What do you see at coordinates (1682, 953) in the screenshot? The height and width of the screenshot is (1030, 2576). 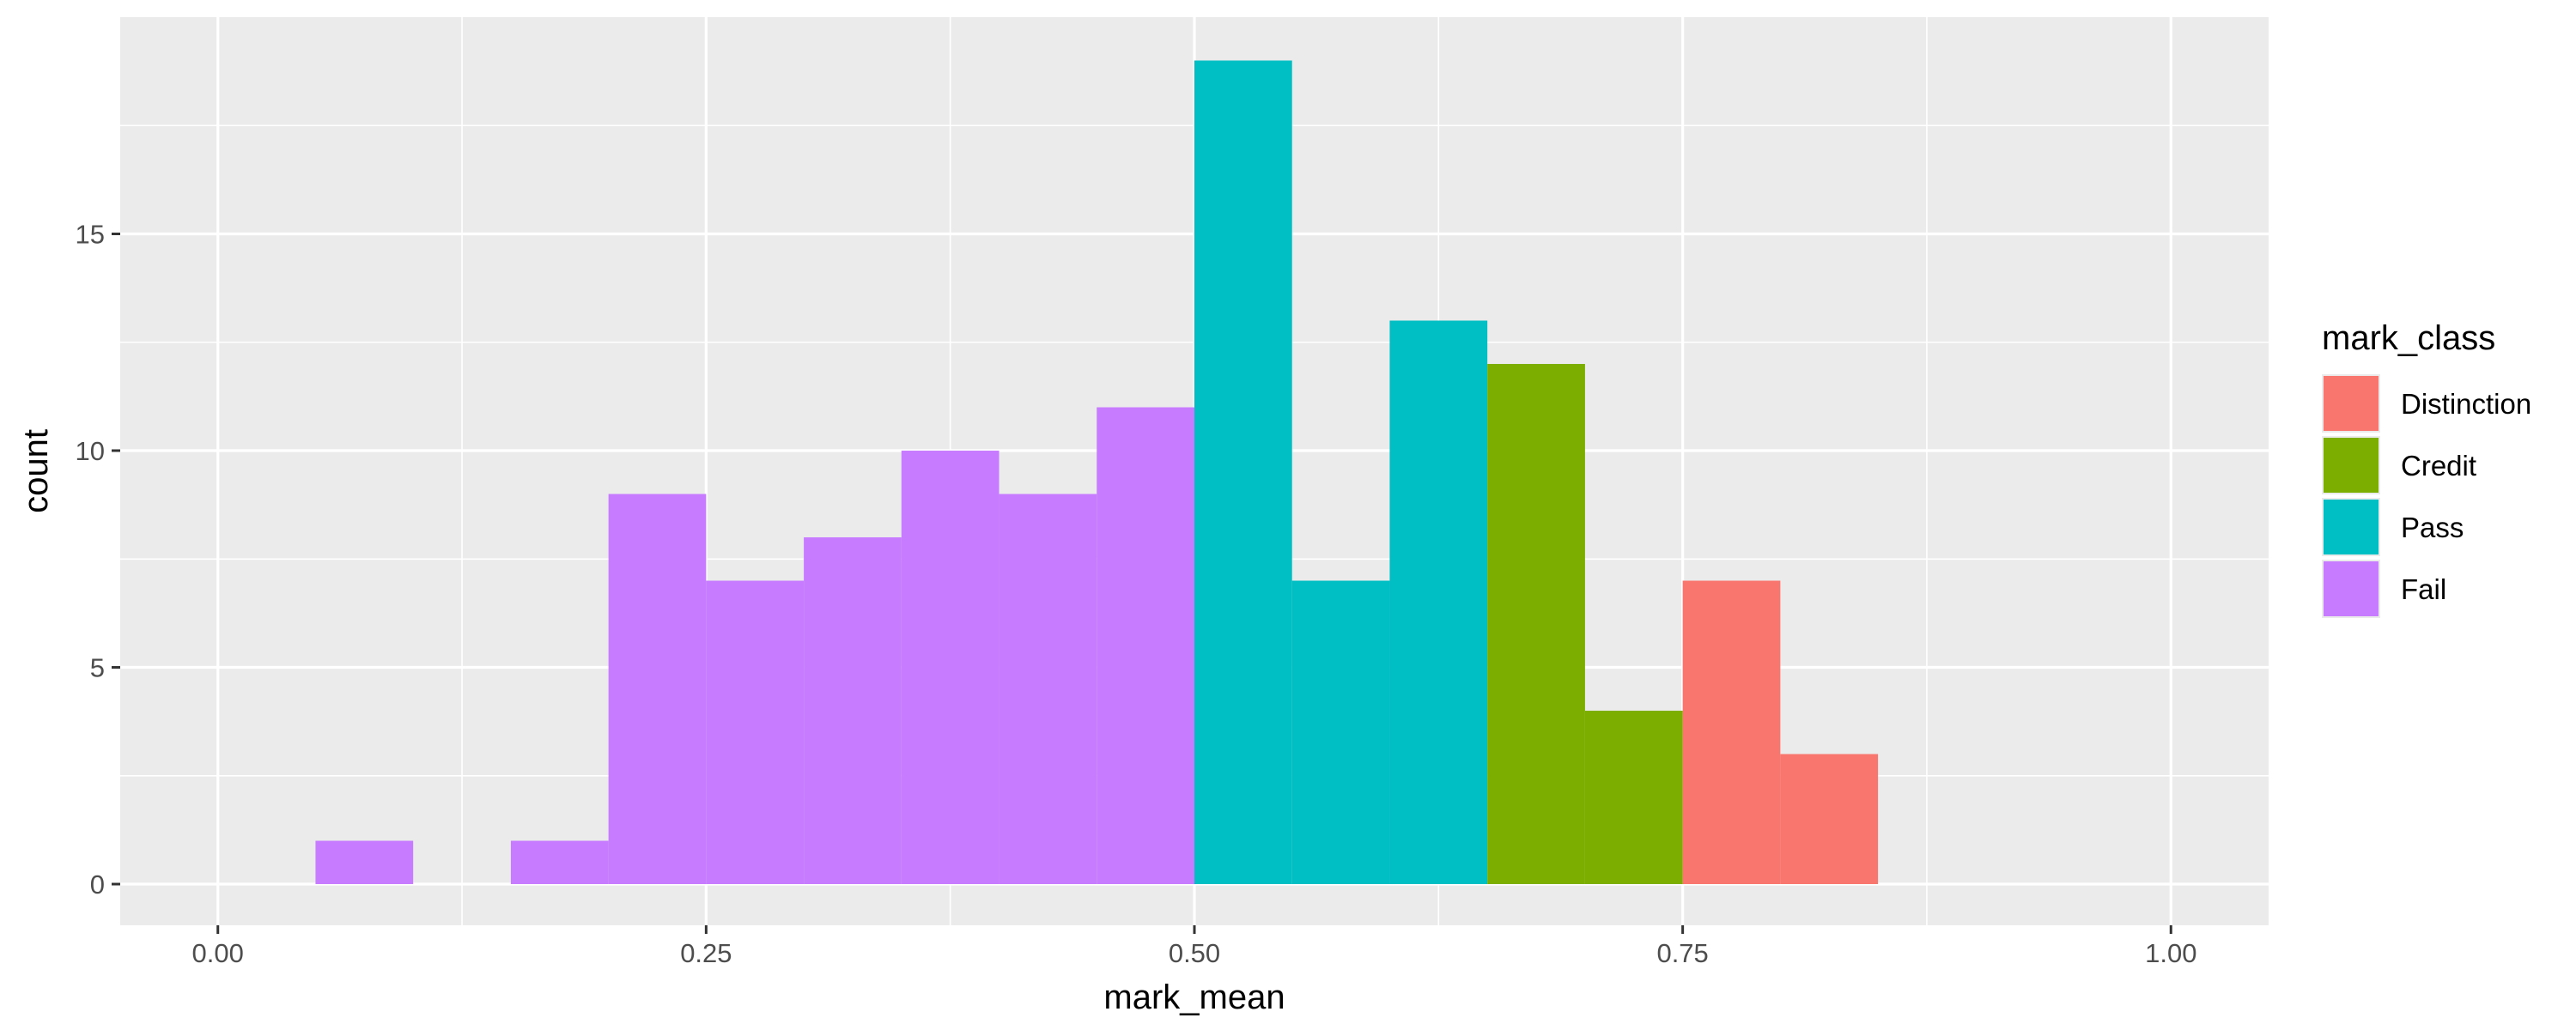 I see `x-tick-label: 0.75` at bounding box center [1682, 953].